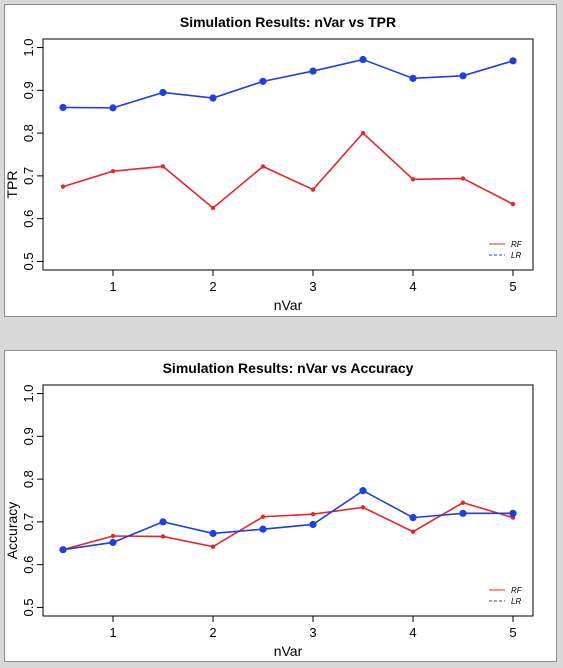 This screenshot has width=563, height=668. I want to click on chart-title: Simulation Results: nVar vs TPR, so click(288, 22).